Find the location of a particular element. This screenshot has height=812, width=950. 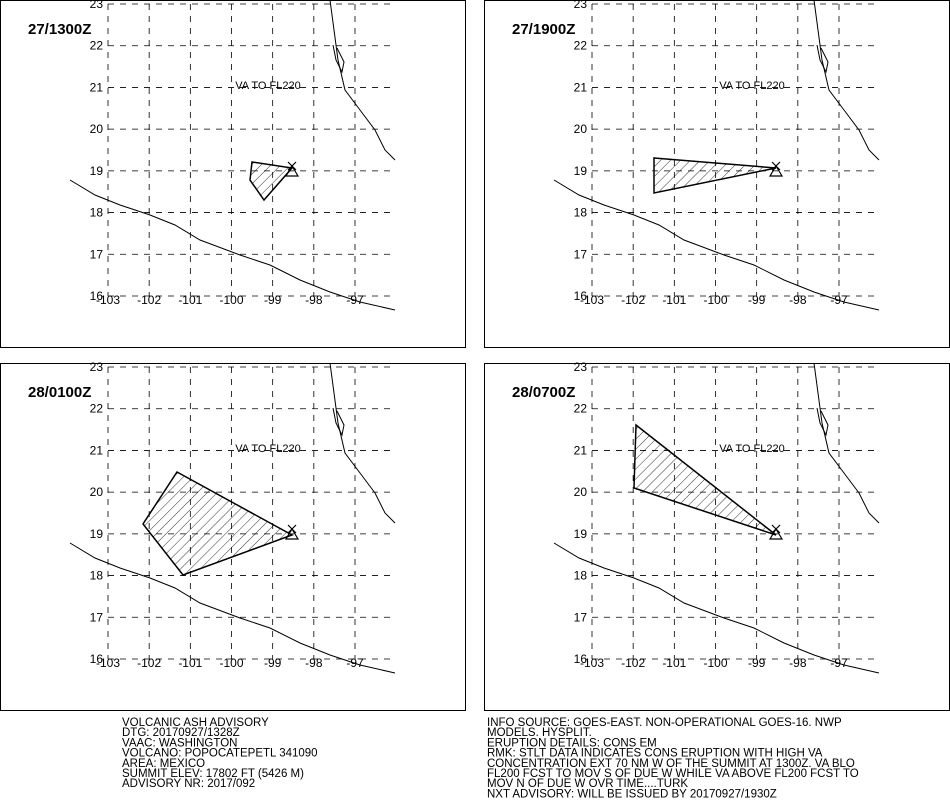

advisory-line: MOV N OF DUE W OVR TIME....TURK is located at coordinates (587, 784).